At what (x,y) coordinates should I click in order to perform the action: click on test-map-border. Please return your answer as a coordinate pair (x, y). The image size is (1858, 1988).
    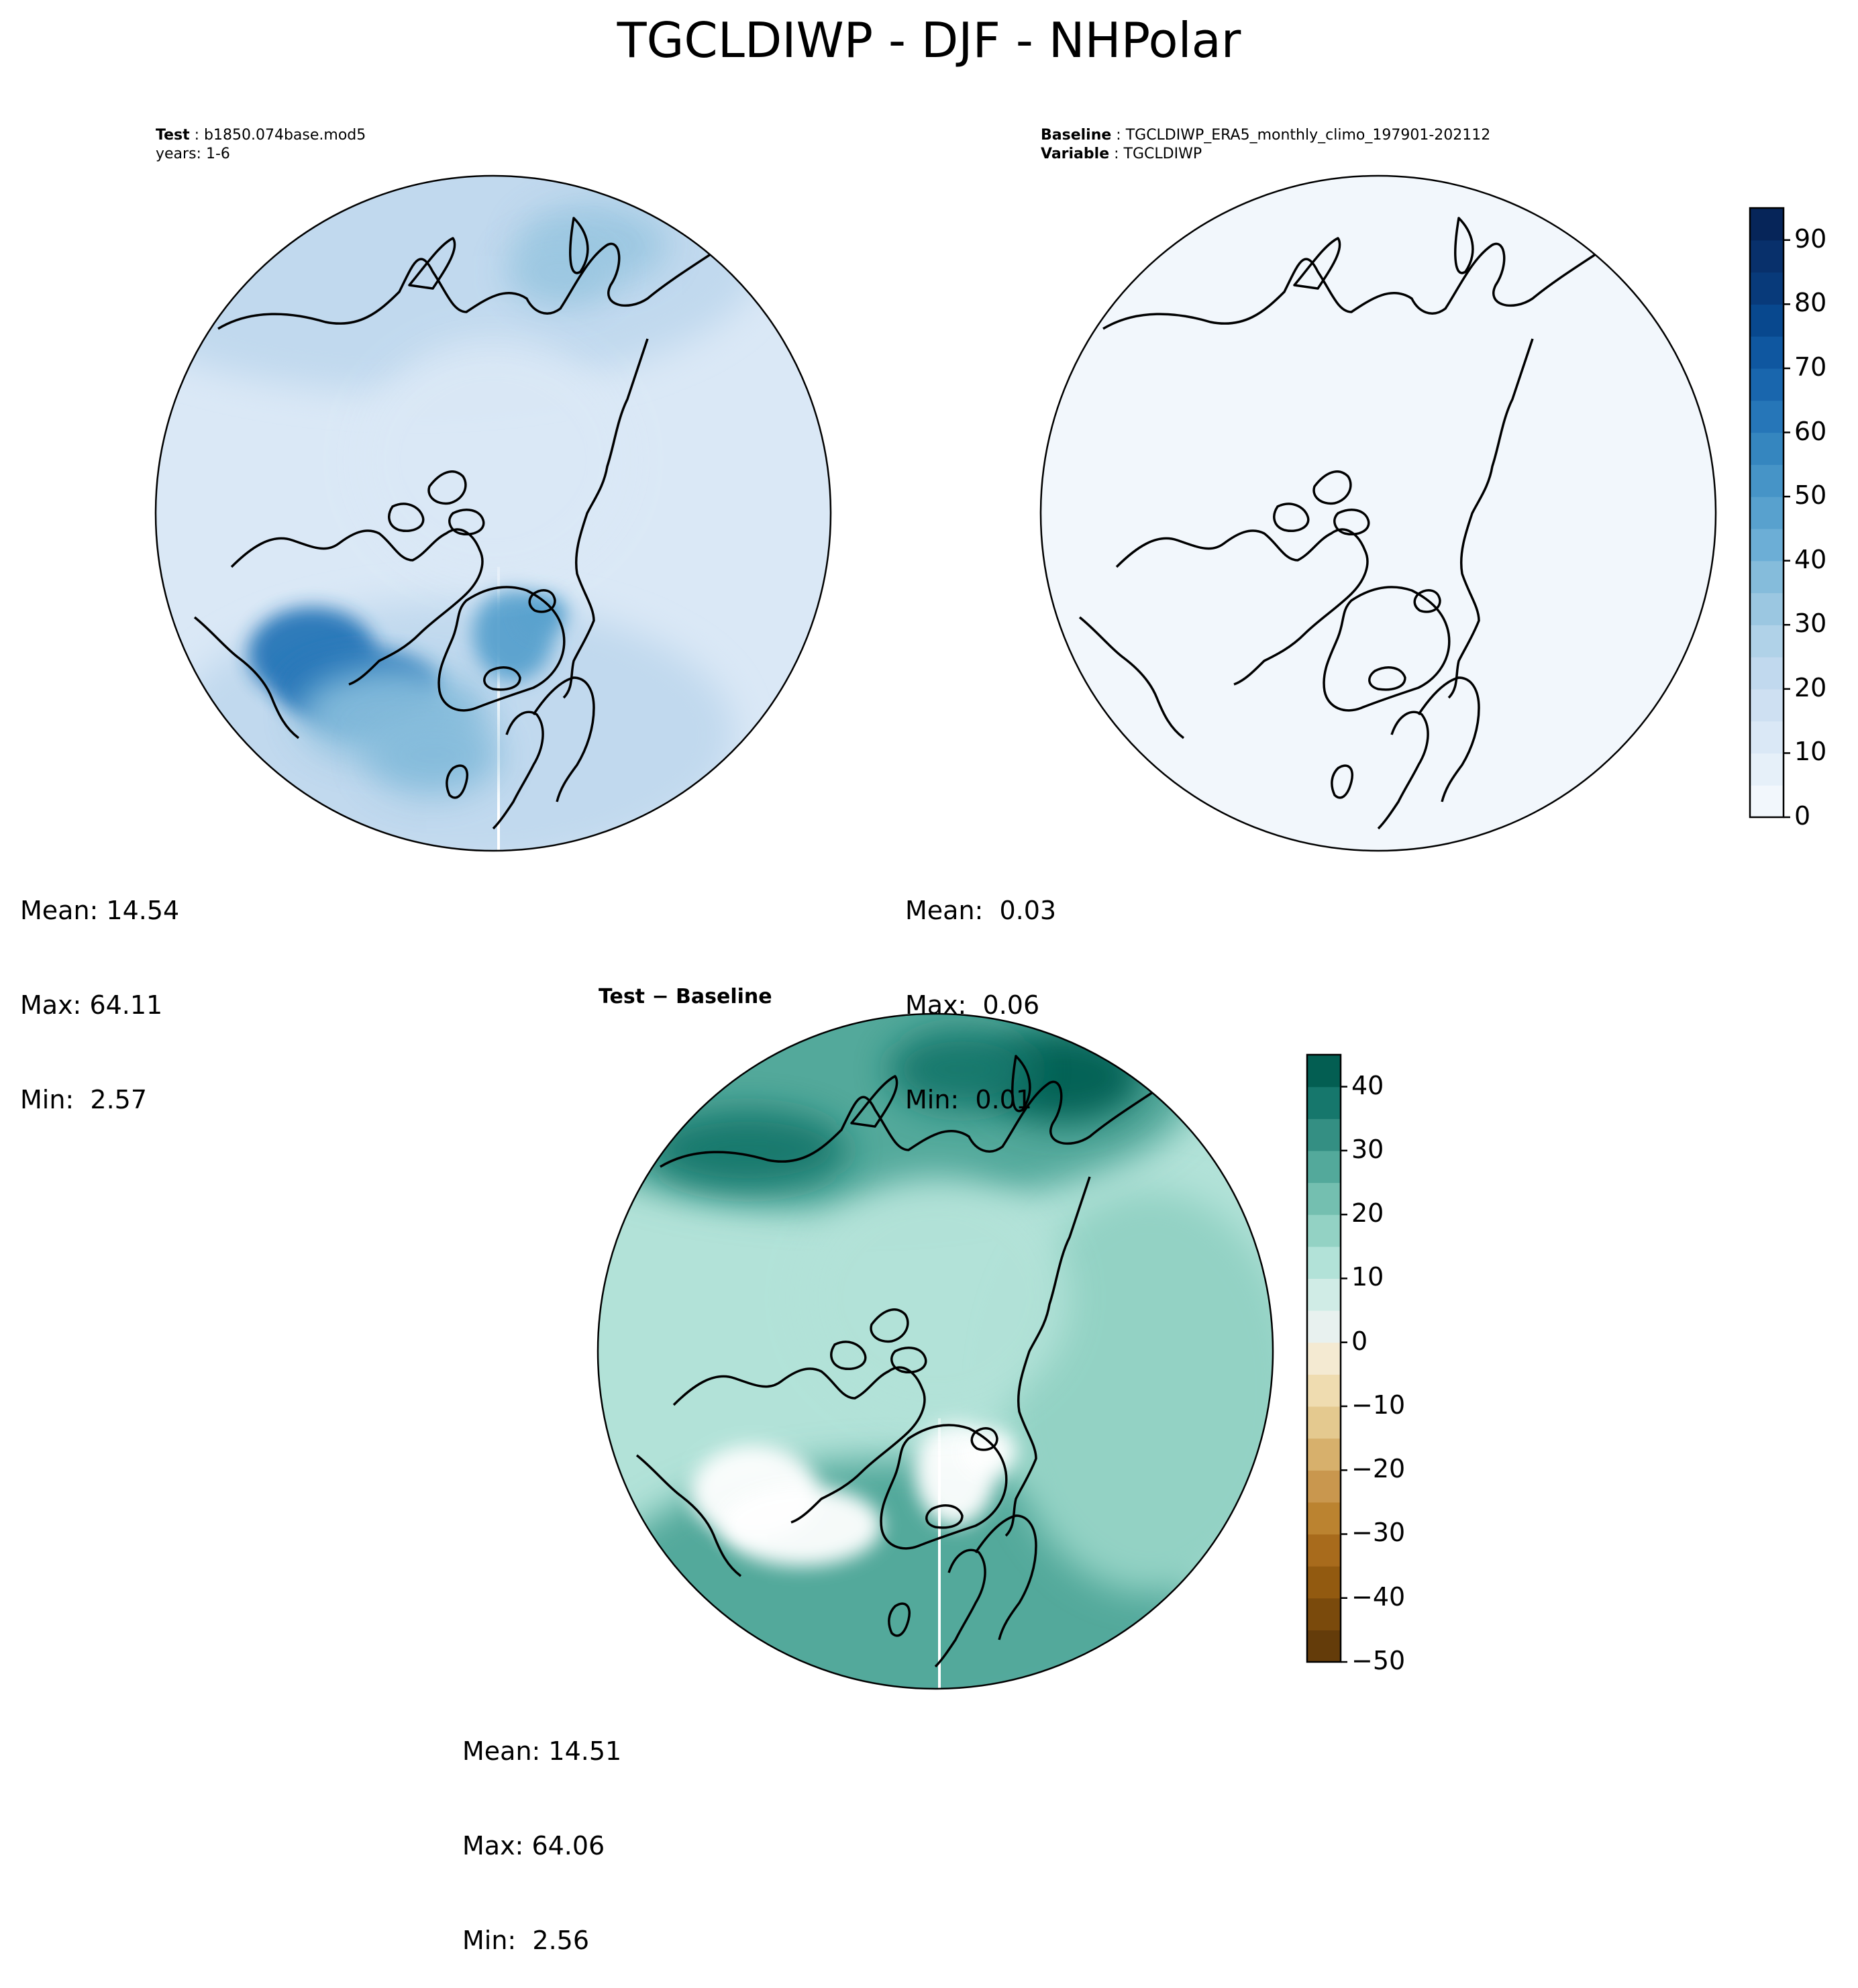
    Looking at the image, I should click on (493, 513).